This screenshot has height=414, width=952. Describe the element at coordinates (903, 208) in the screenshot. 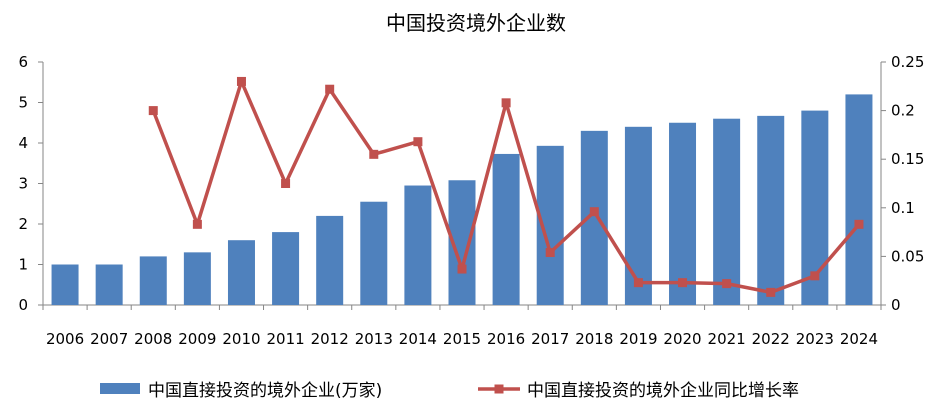

I see `right-tick-label: 0.1` at that location.